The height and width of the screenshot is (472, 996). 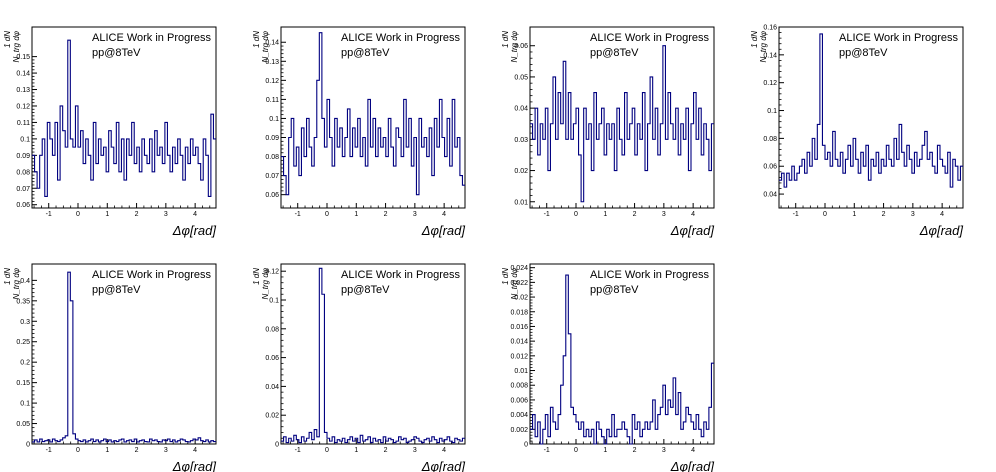 What do you see at coordinates (23, 342) in the screenshot?
I see `y-tick-label: 0.25` at bounding box center [23, 342].